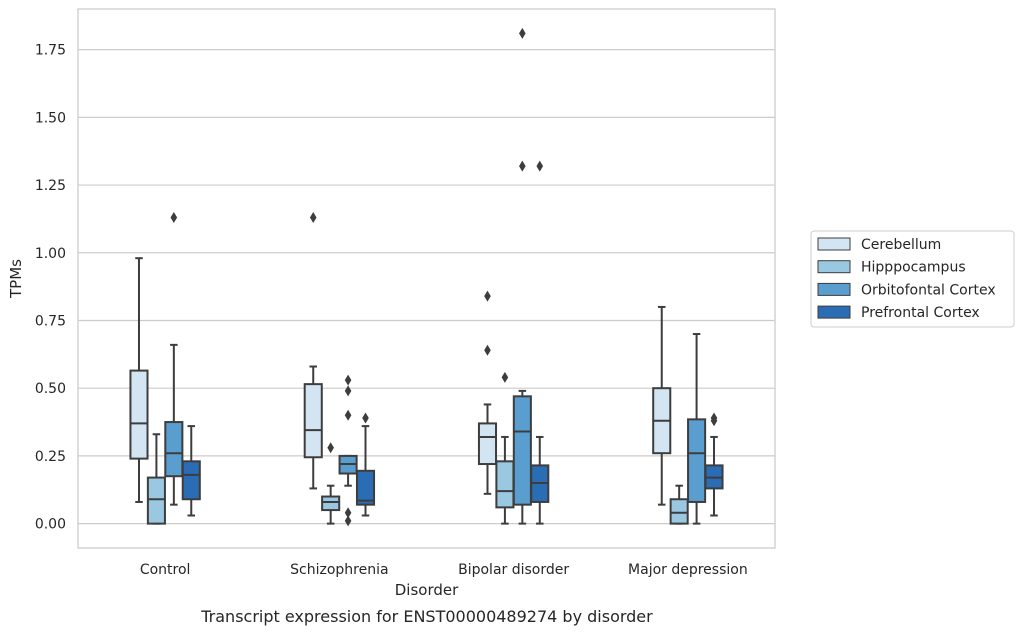  I want to click on box-cerebellum-schizophrenia, so click(313, 351).